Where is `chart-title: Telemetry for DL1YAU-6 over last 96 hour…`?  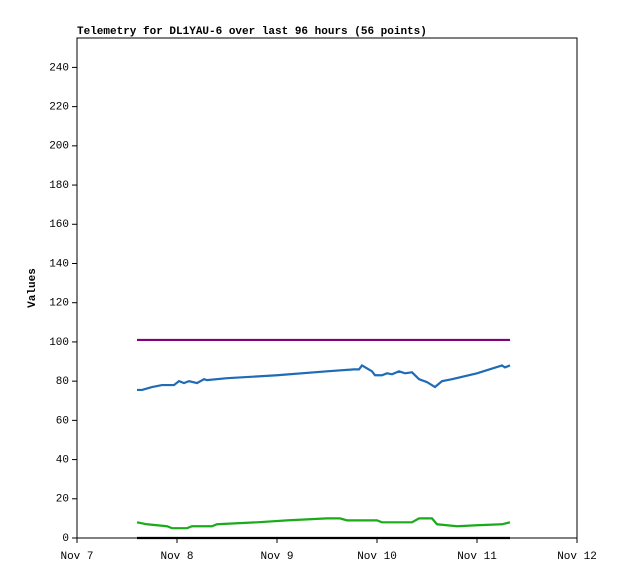
chart-title: Telemetry for DL1YAU-6 over last 96 hour… is located at coordinates (252, 32).